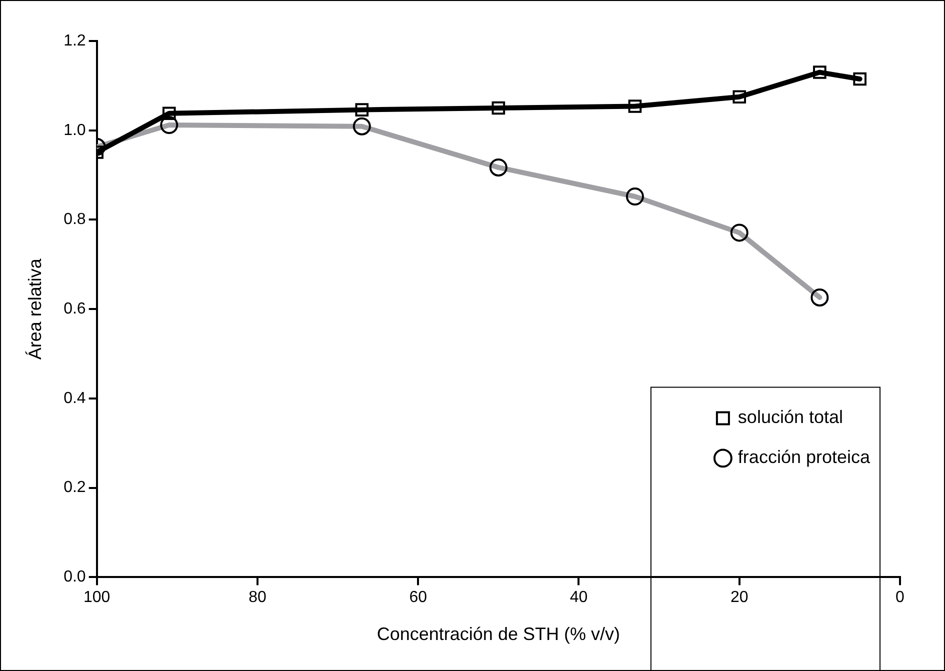 Image resolution: width=945 pixels, height=671 pixels. Describe the element at coordinates (75, 398) in the screenshot. I see `y-tick-label: 0.4` at that location.